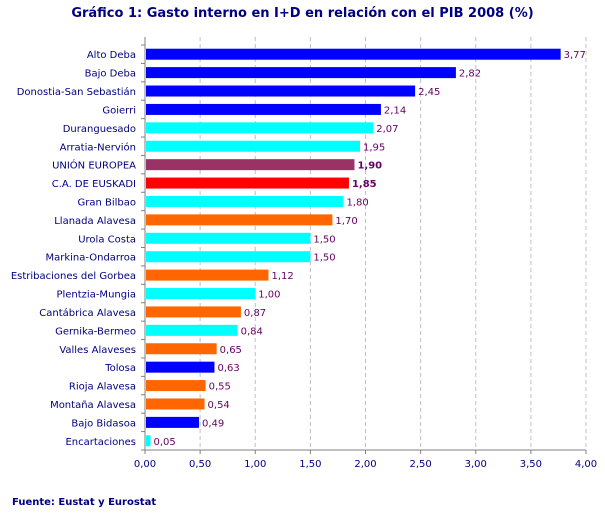 This screenshot has width=605, height=517. What do you see at coordinates (107, 239) in the screenshot?
I see `category-label: Urola Costa` at bounding box center [107, 239].